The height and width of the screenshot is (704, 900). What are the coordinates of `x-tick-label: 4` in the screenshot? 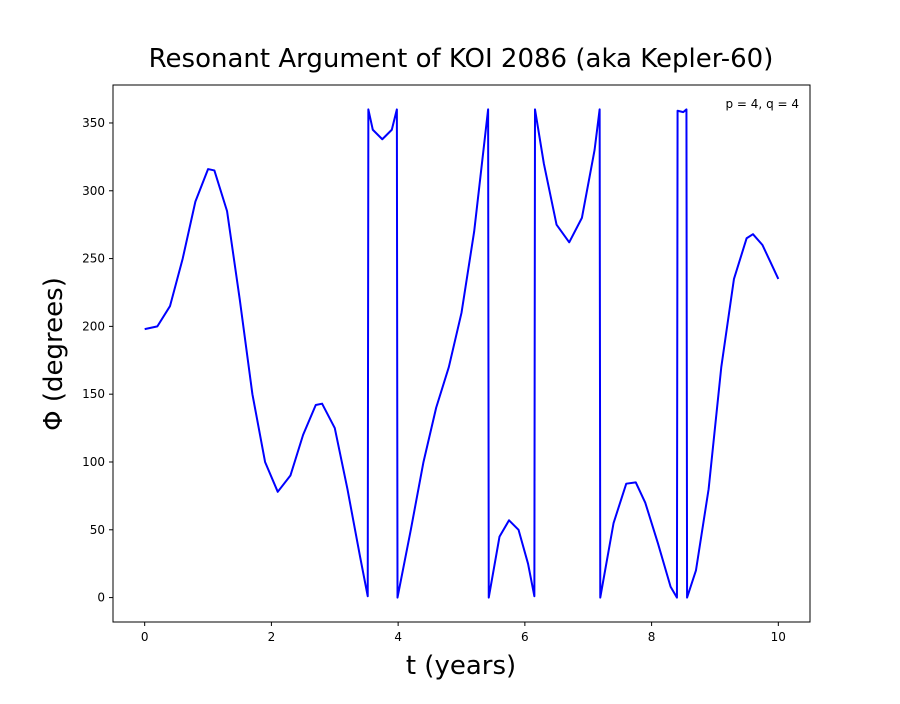 It's located at (398, 637).